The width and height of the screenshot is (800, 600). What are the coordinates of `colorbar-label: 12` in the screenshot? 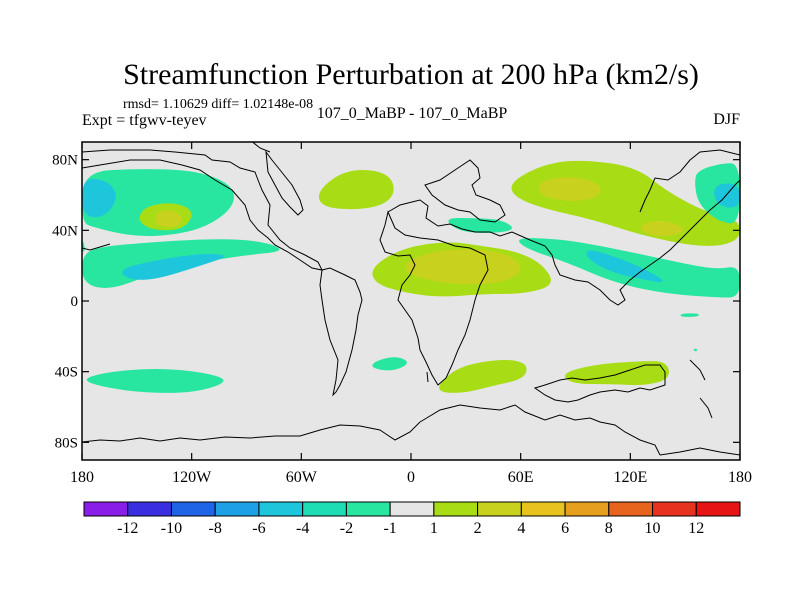 It's located at (696, 528).